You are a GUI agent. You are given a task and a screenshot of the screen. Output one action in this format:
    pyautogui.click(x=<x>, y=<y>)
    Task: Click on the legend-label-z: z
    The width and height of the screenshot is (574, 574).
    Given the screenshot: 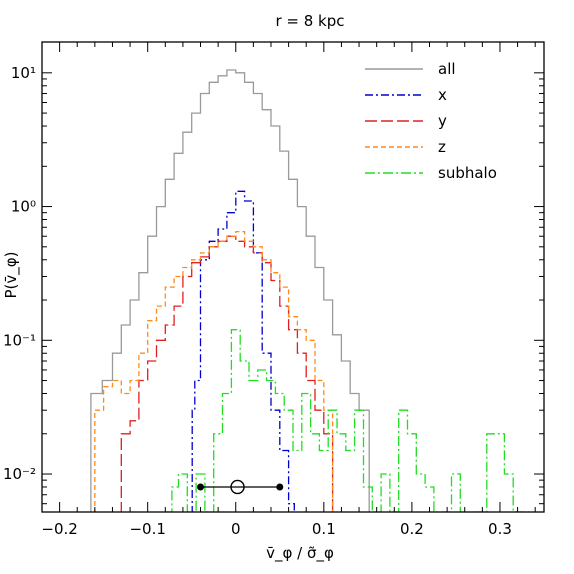 What is the action you would take?
    pyautogui.click(x=442, y=147)
    